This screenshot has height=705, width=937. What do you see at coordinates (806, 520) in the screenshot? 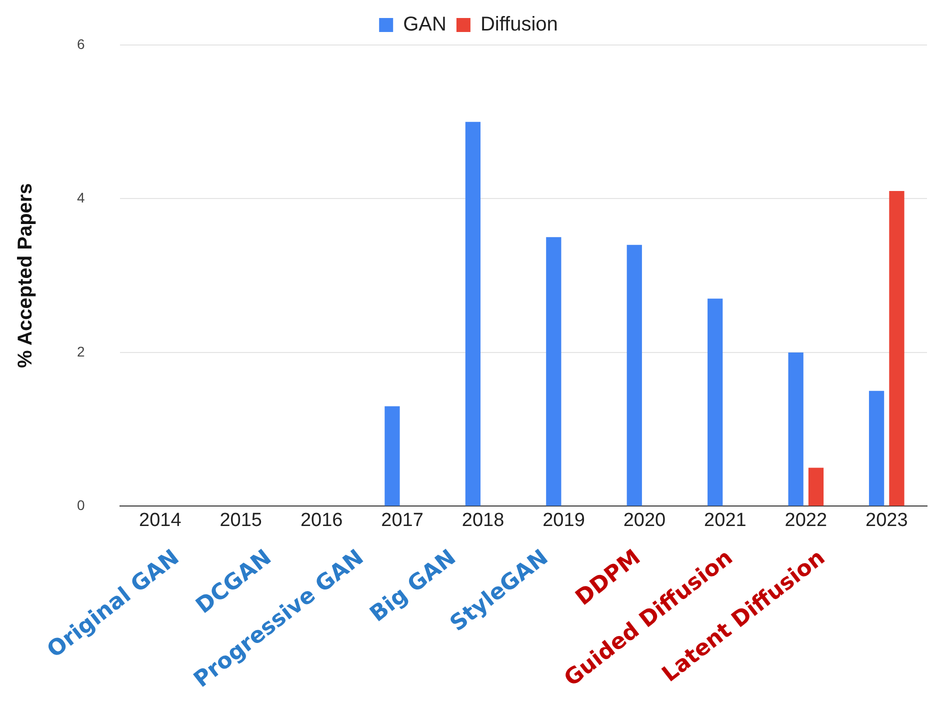
I see `x-tick-label: 2022` at bounding box center [806, 520].